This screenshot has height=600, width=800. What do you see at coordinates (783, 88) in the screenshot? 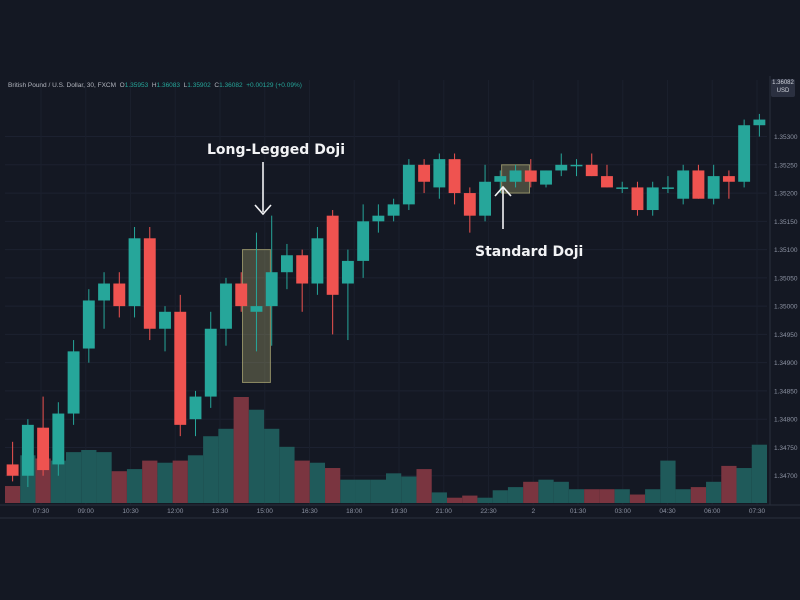
I see `currency-tag: 1.36082 USD` at bounding box center [783, 88].